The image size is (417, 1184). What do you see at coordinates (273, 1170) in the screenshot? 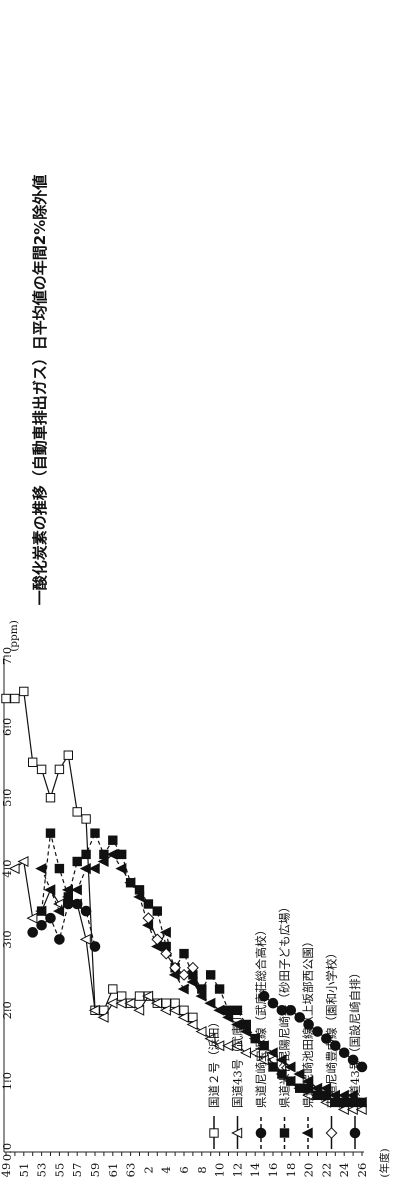
I see `x-tick-label: 16` at bounding box center [273, 1170].